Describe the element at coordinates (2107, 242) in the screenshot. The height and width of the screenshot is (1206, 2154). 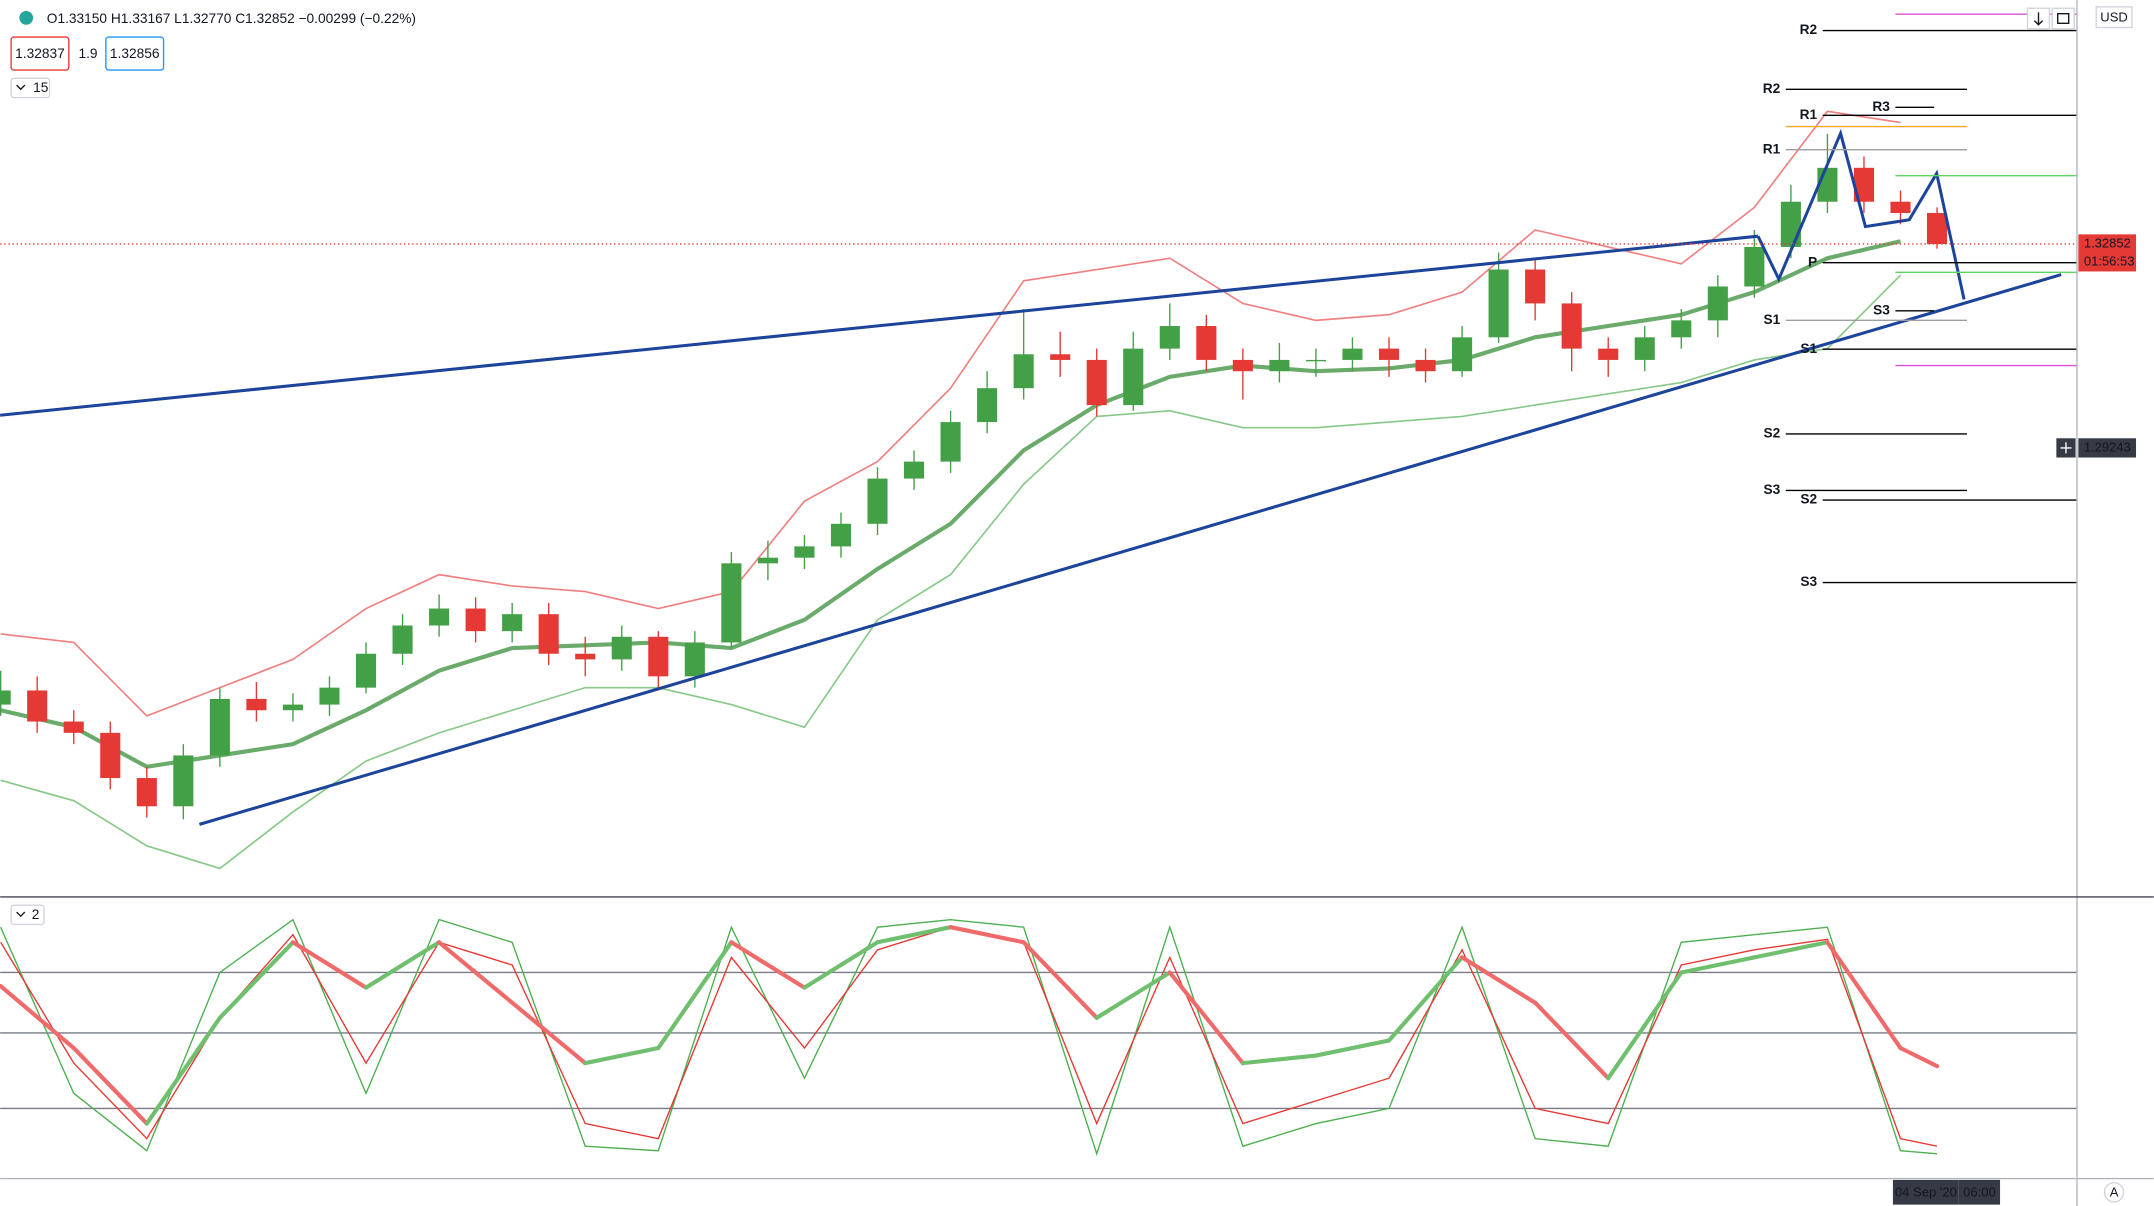
I see `last-price-label: 1.32852` at that location.